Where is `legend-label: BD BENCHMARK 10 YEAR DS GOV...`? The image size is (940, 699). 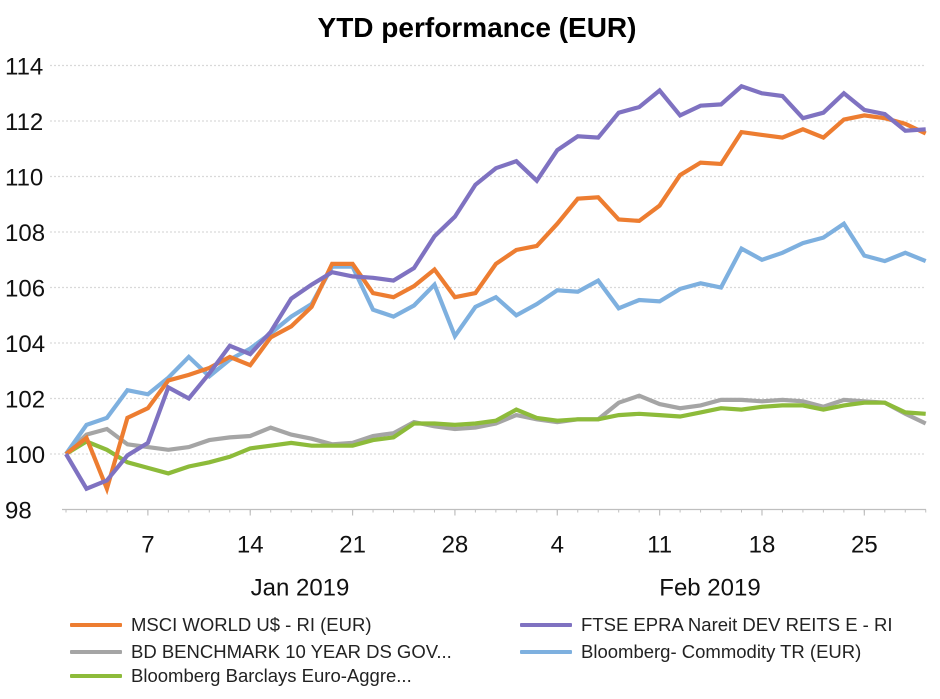 legend-label: BD BENCHMARK 10 YEAR DS GOV... is located at coordinates (291, 651).